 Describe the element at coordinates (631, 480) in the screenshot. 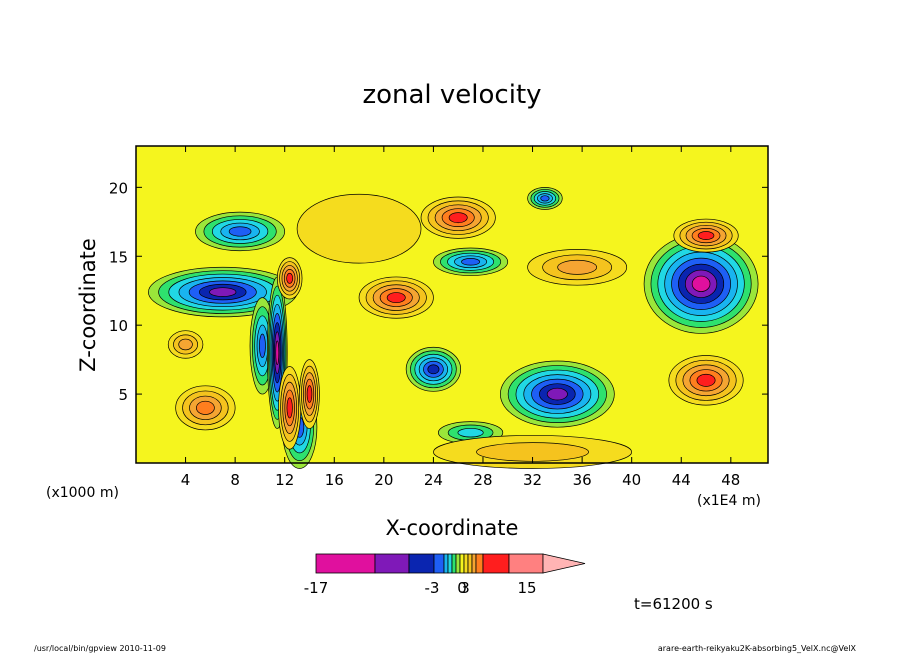

I see `x-tick-label: 40` at that location.